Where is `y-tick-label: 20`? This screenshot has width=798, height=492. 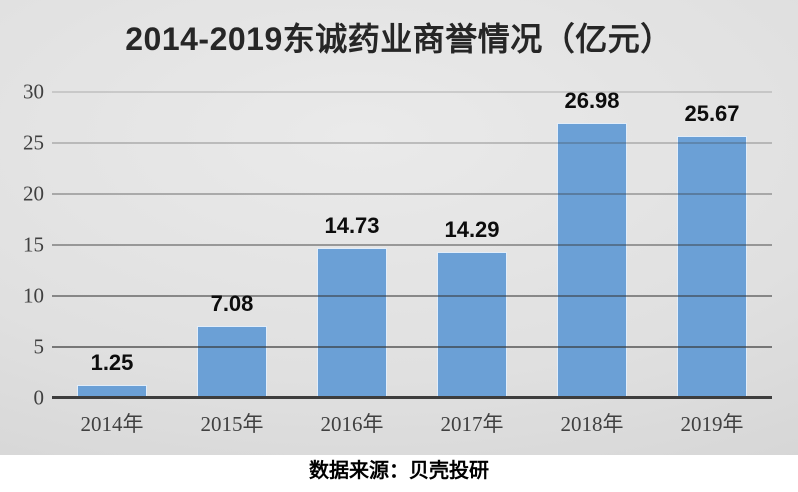 y-tick-label: 20 is located at coordinates (33, 193).